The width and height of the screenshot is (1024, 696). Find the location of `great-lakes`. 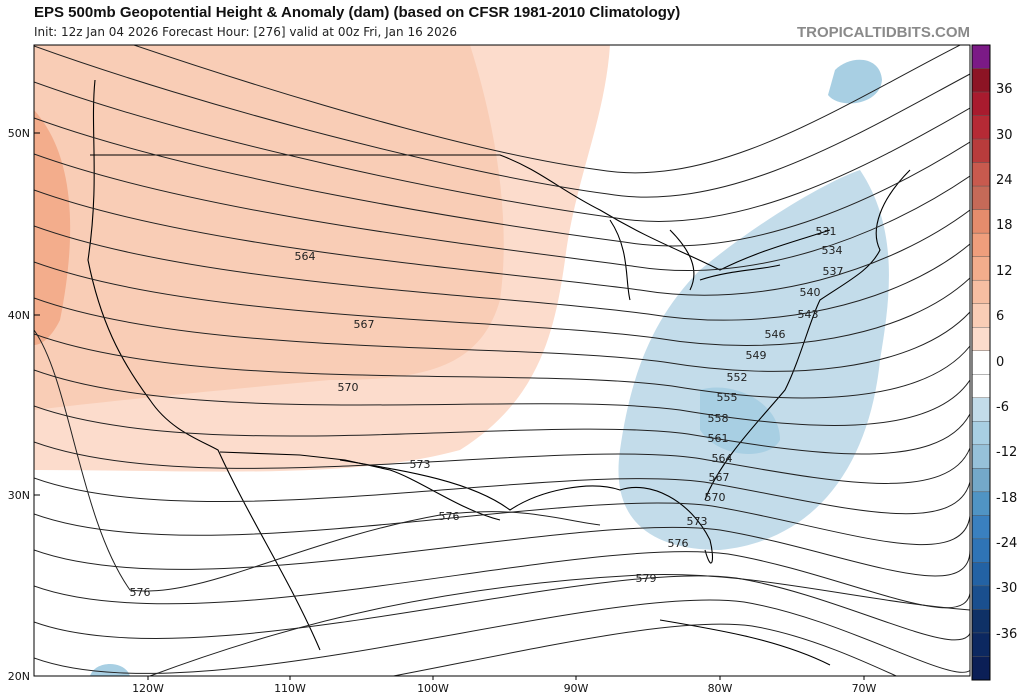

great-lakes is located at coordinates (695, 260).